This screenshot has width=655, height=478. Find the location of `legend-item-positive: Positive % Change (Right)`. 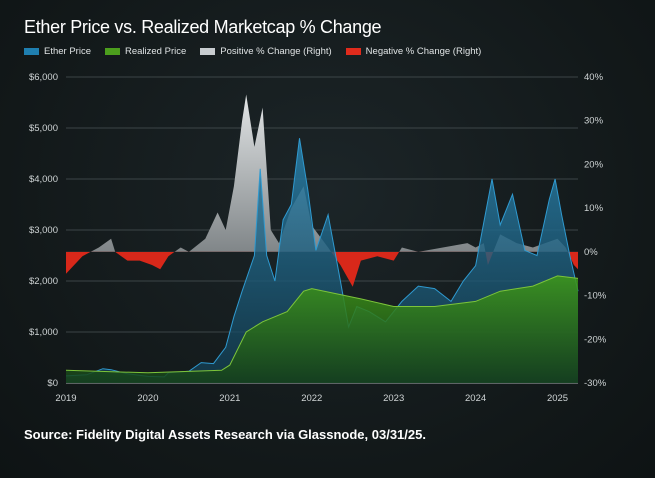

legend-item-positive: Positive % Change (Right) is located at coordinates (266, 51).